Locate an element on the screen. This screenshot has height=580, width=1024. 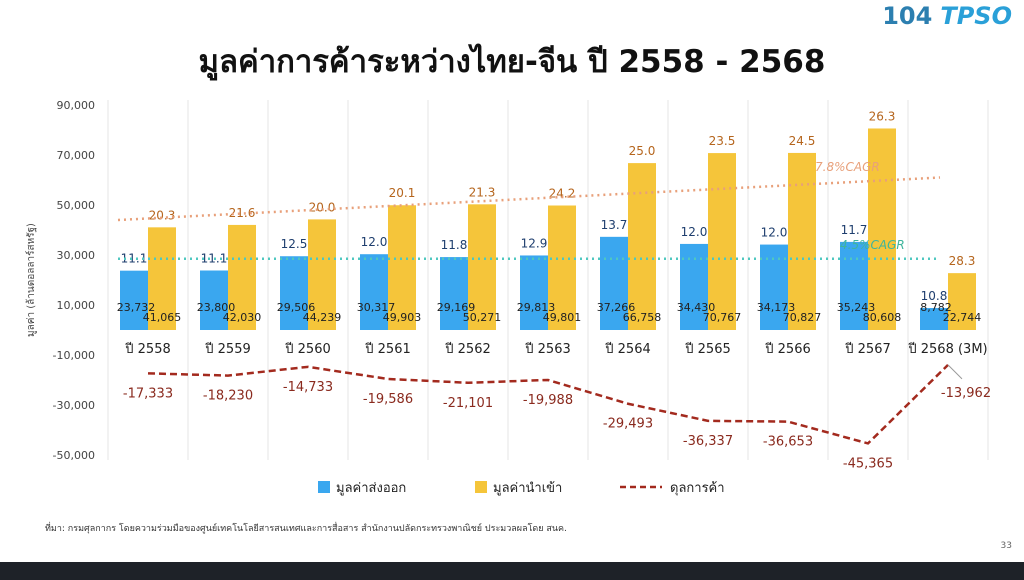
x-tick-label: ปี 2566 is located at coordinates (787, 349).